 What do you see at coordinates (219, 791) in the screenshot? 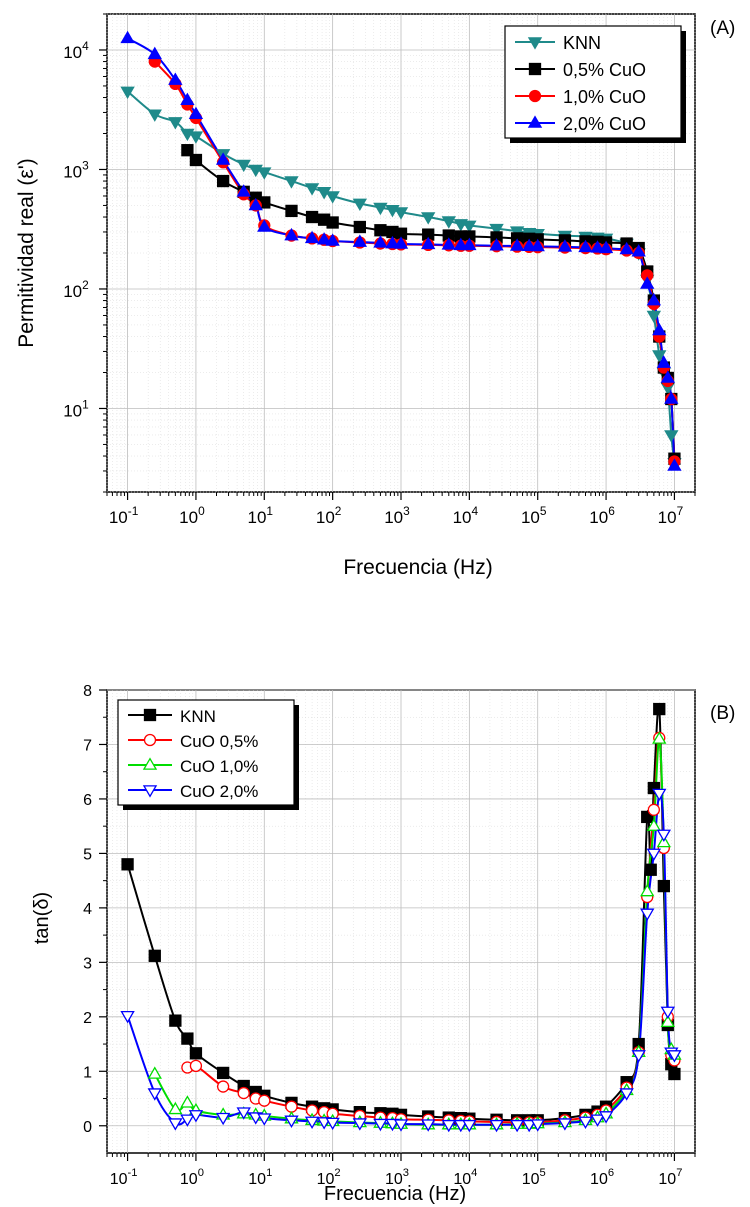
I see `b-legend-label-cuo-2-0: CuO 2,0%` at bounding box center [219, 791].